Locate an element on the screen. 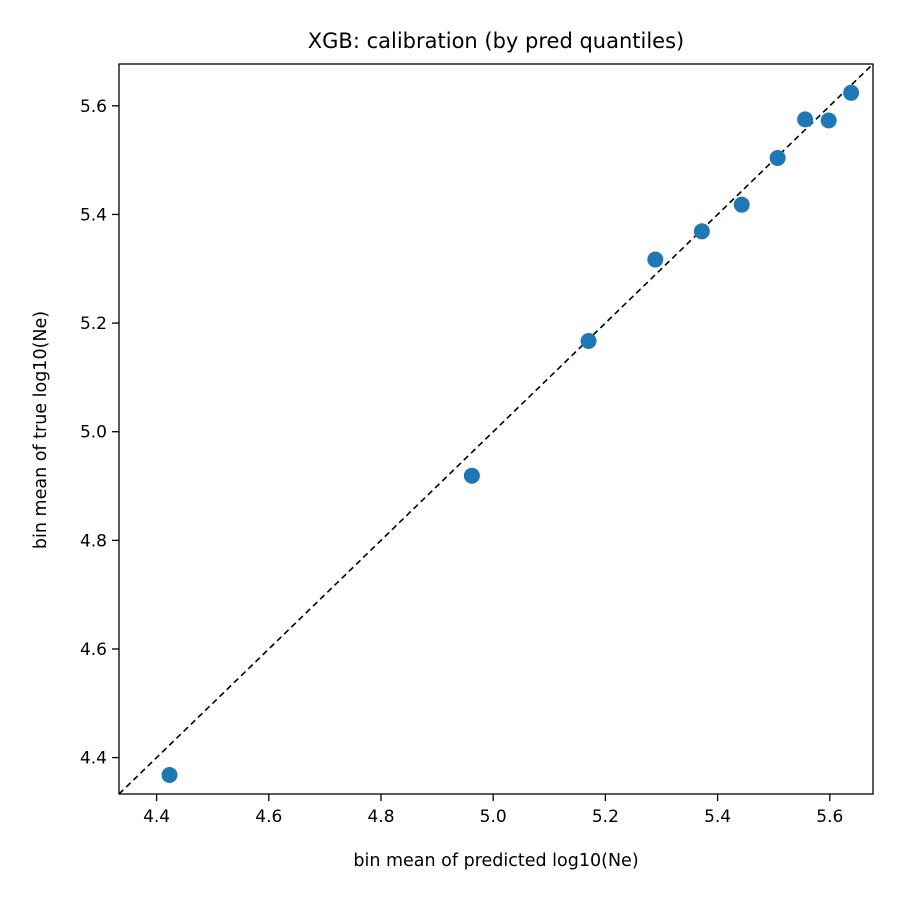  y-tick-label-4: 5.0 is located at coordinates (93, 433).